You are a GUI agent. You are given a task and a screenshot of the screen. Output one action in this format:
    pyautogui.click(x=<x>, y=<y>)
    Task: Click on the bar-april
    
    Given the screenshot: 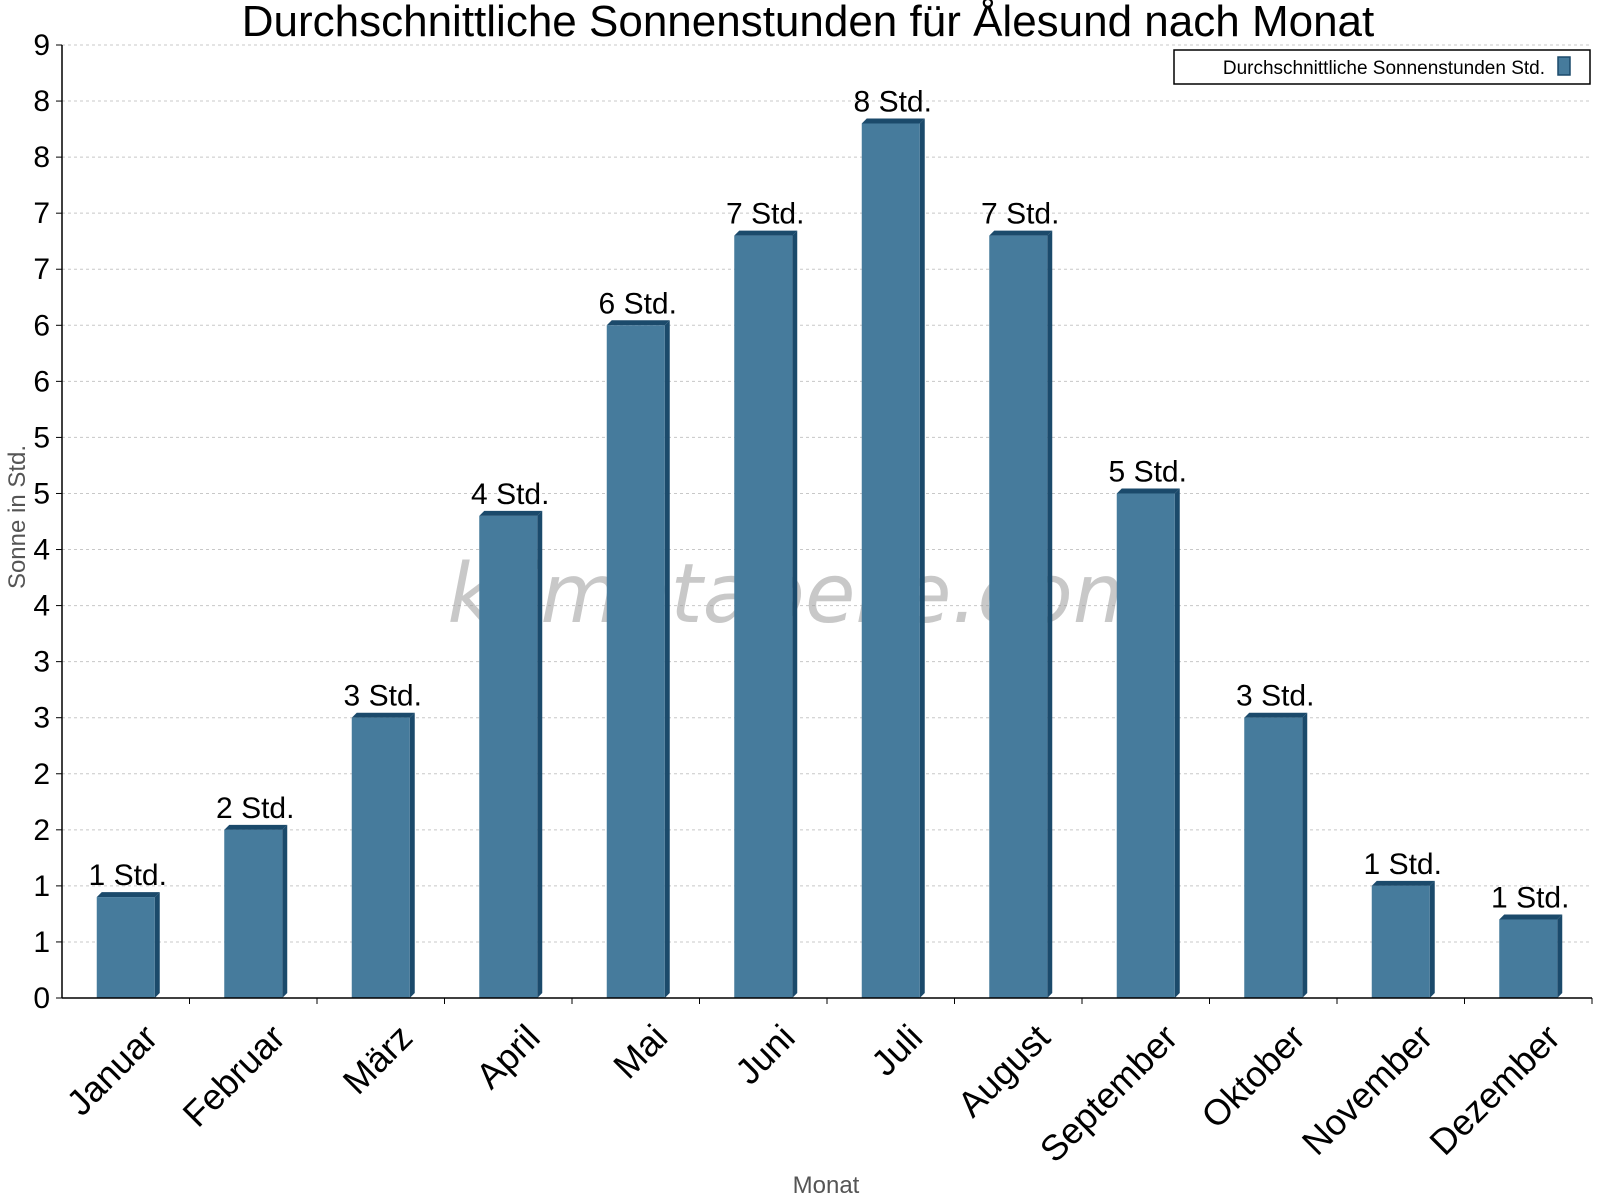 What is the action you would take?
    pyautogui.click(x=511, y=754)
    